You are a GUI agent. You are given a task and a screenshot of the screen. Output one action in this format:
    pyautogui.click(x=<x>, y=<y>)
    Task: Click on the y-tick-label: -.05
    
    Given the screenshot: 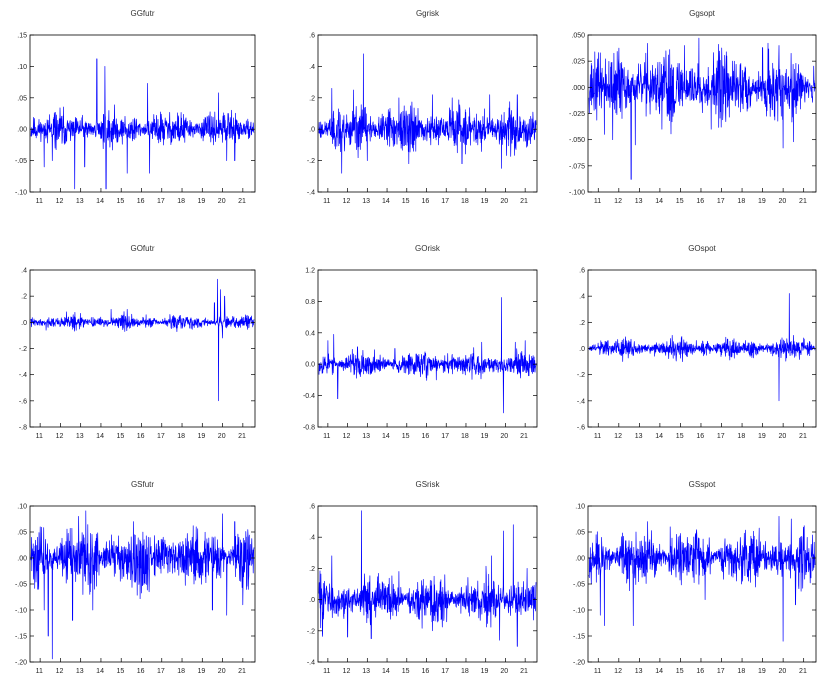 What is the action you would take?
    pyautogui.click(x=579, y=585)
    